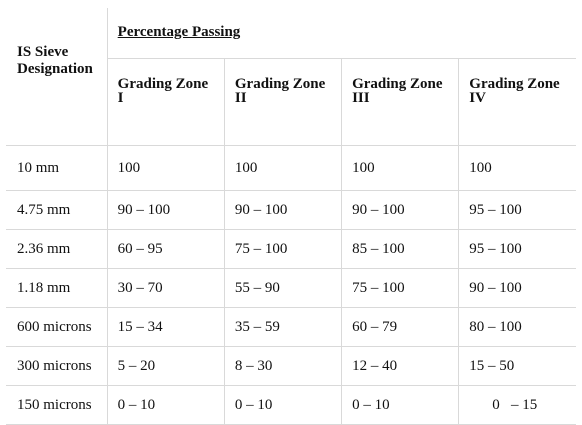 Image resolution: width=582 pixels, height=425 pixels. I want to click on zone-header-4: Grading Zone IV, so click(517, 102).